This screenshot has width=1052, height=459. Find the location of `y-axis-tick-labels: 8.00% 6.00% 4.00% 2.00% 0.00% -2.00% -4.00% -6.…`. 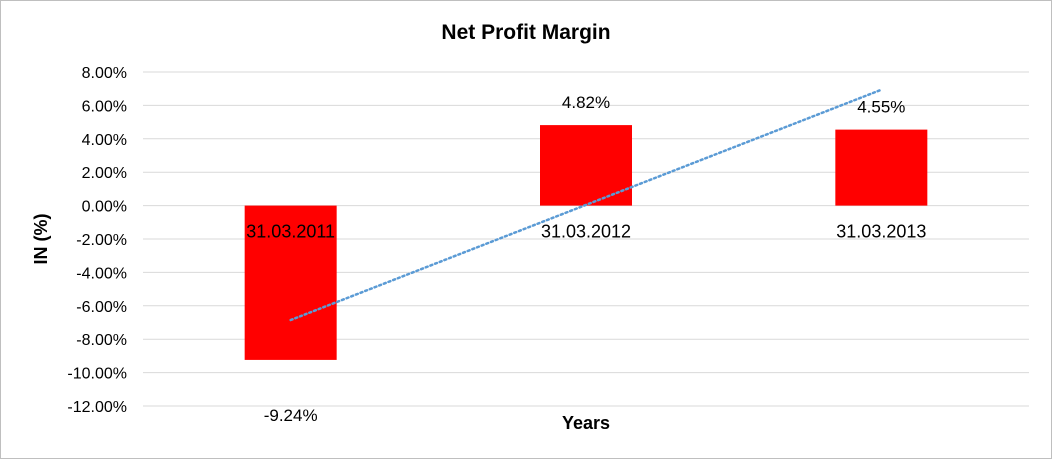

y-axis-tick-labels: 8.00% 6.00% 4.00% 2.00% 0.00% -2.00% -4.00% -6.… is located at coordinates (97, 240).